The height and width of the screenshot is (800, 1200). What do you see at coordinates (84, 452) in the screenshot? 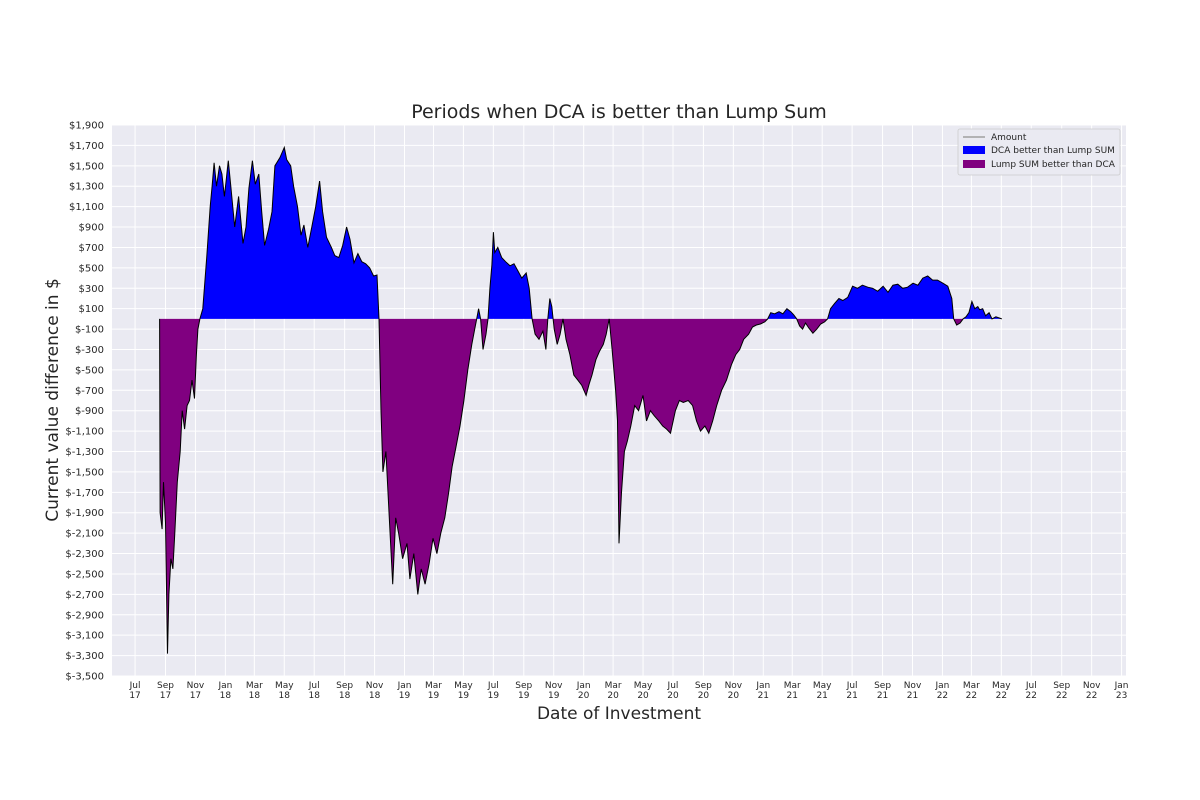
I see `y-tick-label: $-1,300` at bounding box center [84, 452].